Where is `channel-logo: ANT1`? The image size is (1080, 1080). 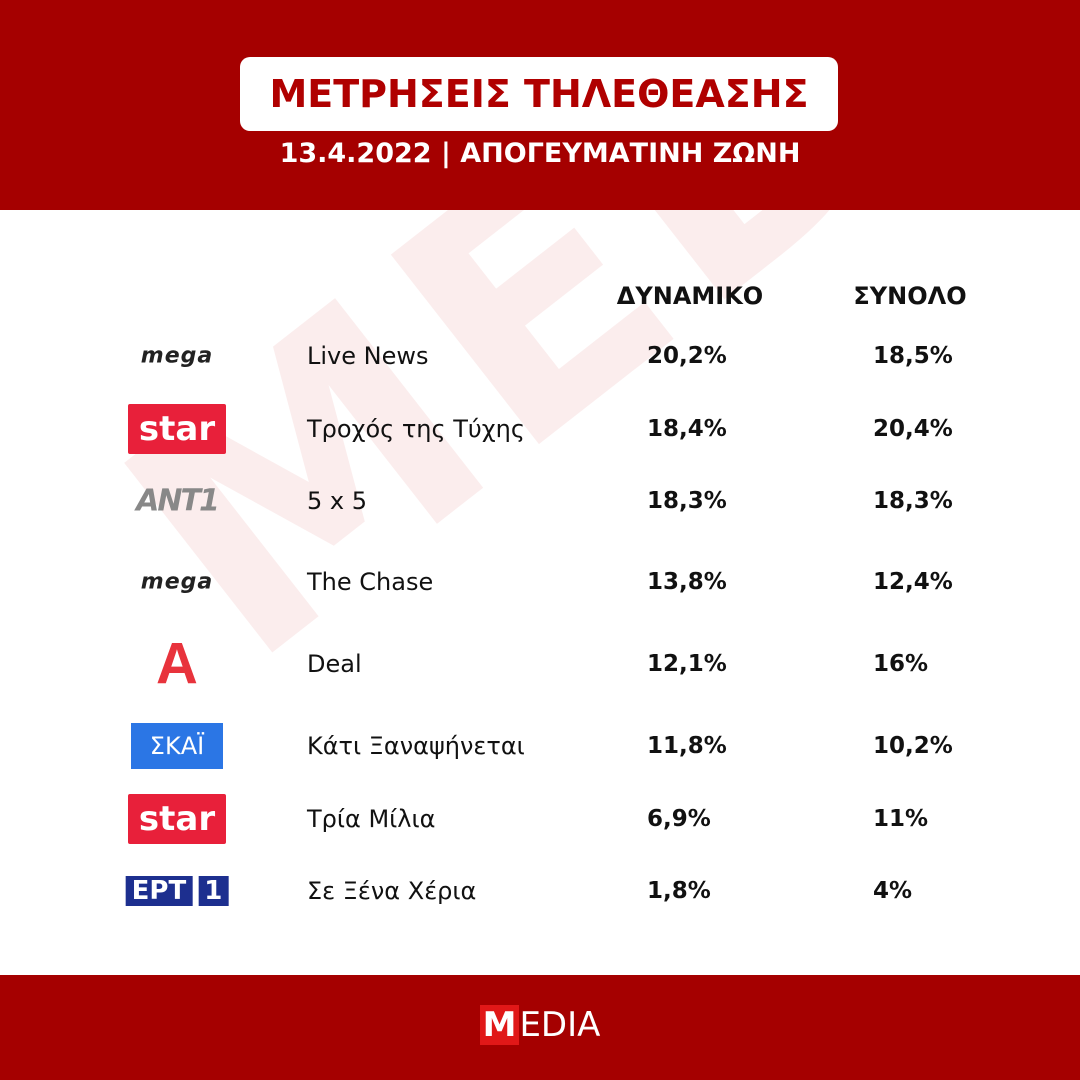 channel-logo: ANT1 is located at coordinates (178, 501).